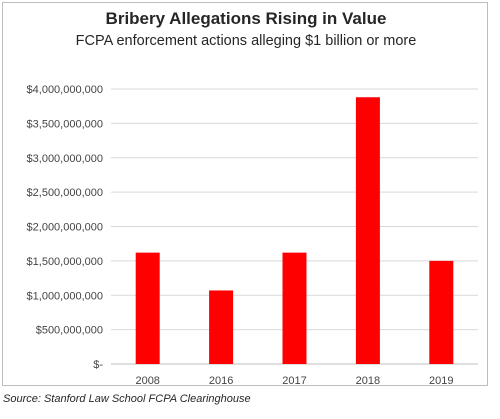 This screenshot has width=500, height=419. What do you see at coordinates (441, 381) in the screenshot?
I see `x-tick-label: 2019` at bounding box center [441, 381].